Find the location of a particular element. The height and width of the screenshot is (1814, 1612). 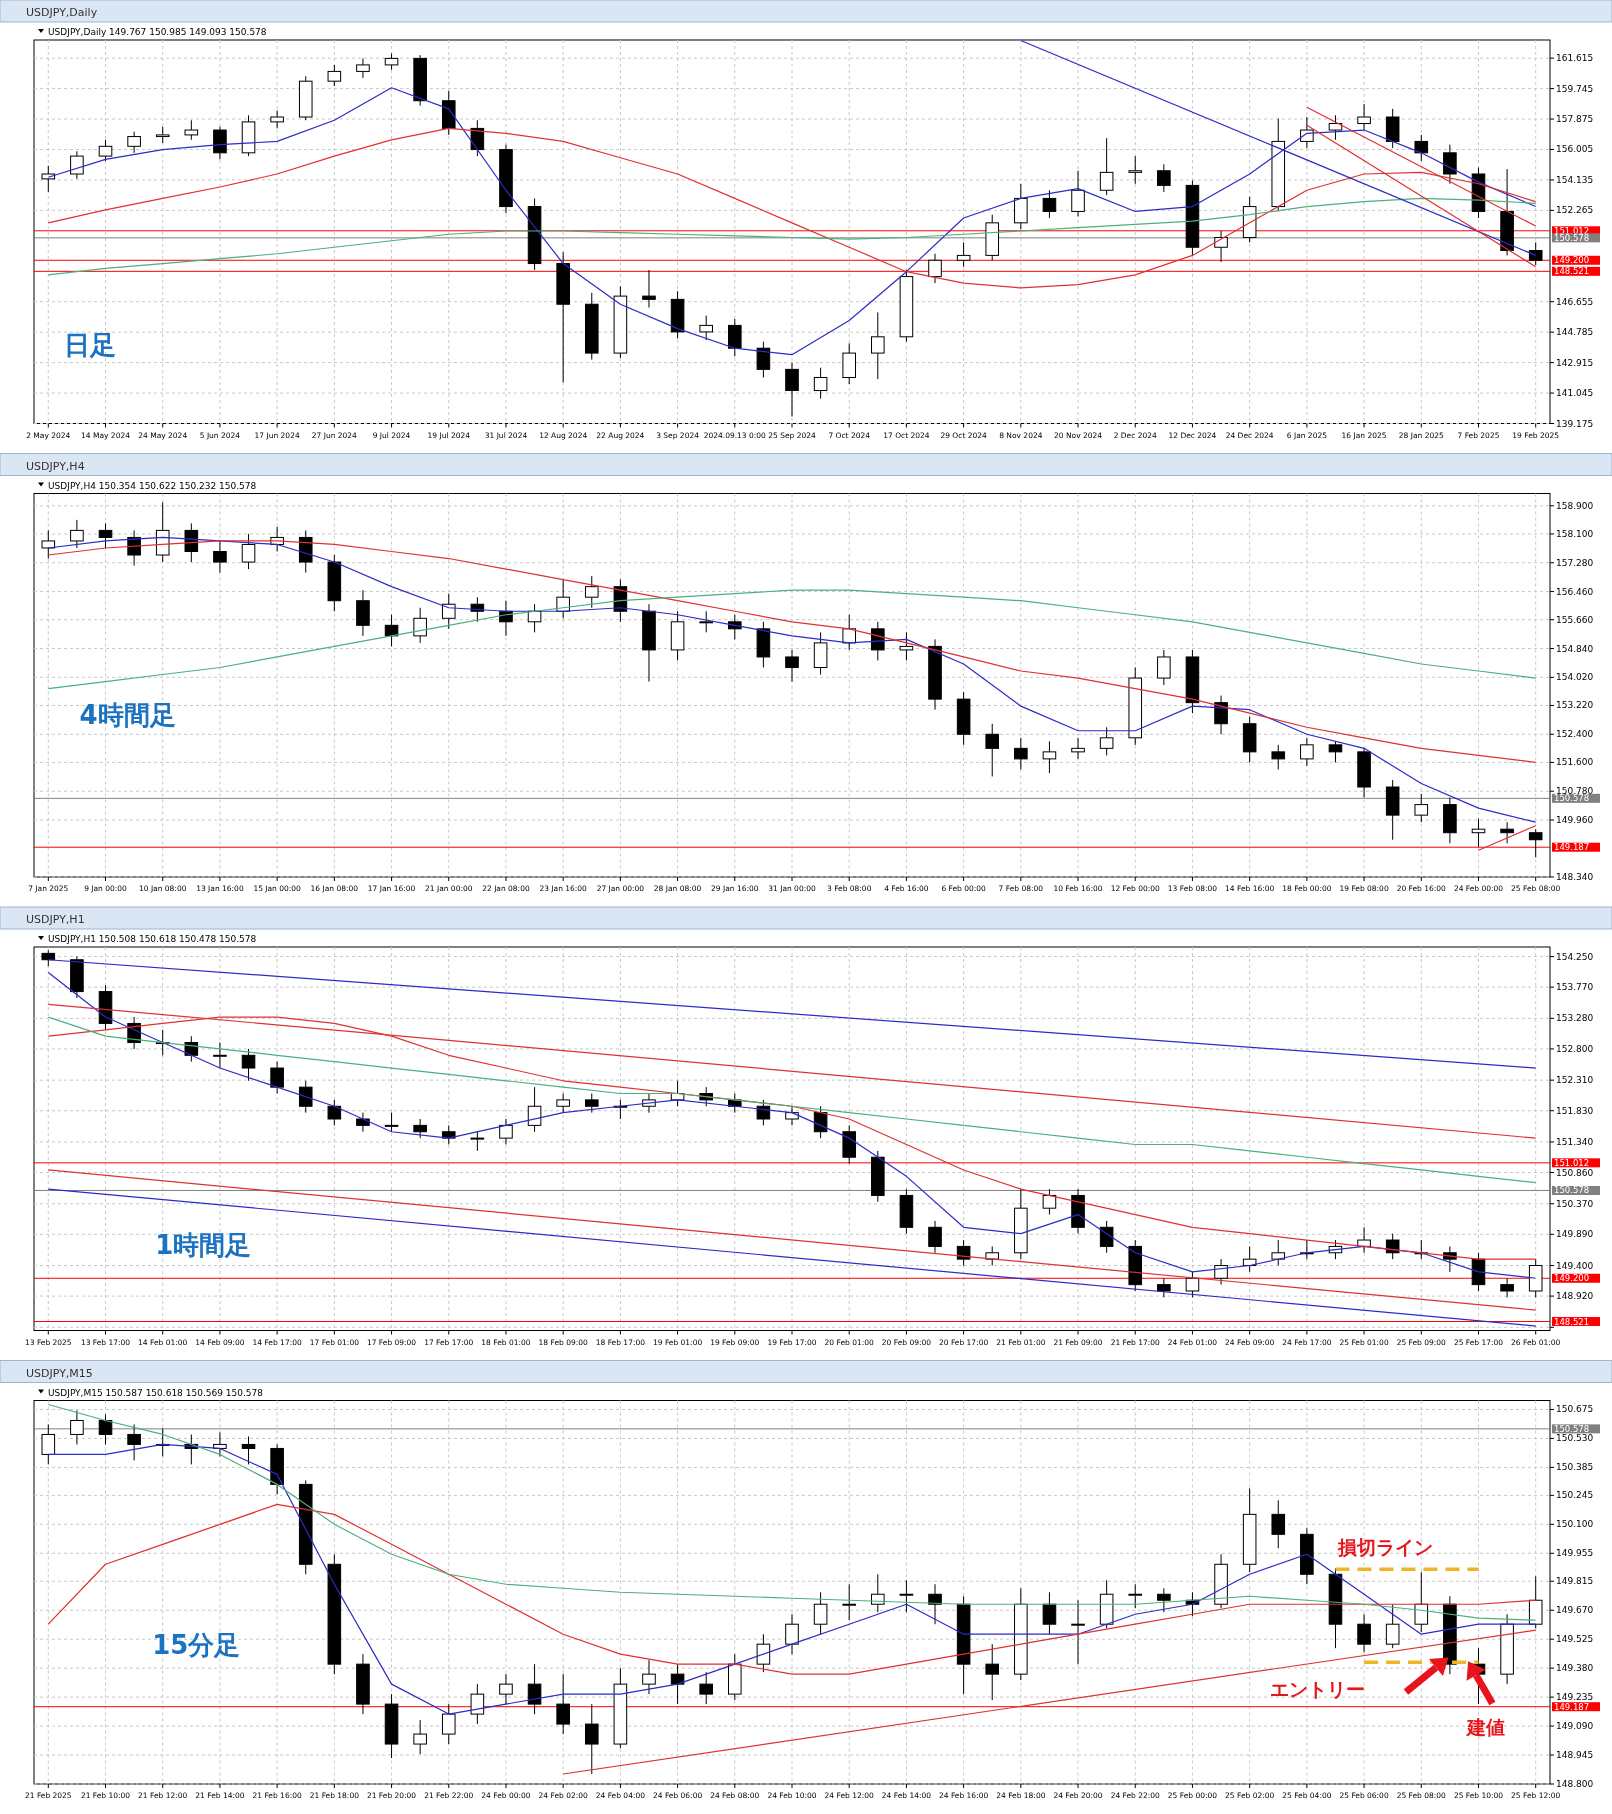

y-tick-label: 152.265 is located at coordinates (1575, 210).